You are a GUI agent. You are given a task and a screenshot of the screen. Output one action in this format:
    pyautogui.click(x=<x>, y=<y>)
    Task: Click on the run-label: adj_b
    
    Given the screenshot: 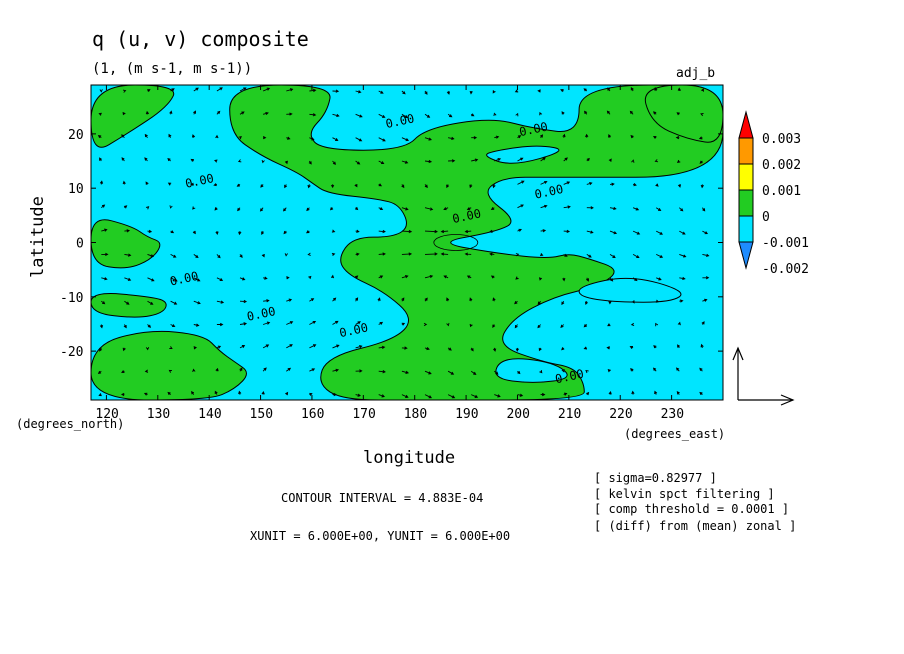 What is the action you would take?
    pyautogui.click(x=695, y=73)
    